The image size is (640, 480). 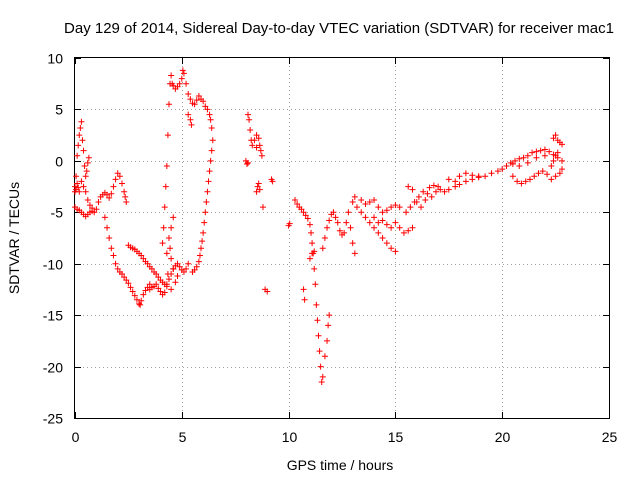 I want to click on x-tick-label: 20, so click(x=503, y=437).